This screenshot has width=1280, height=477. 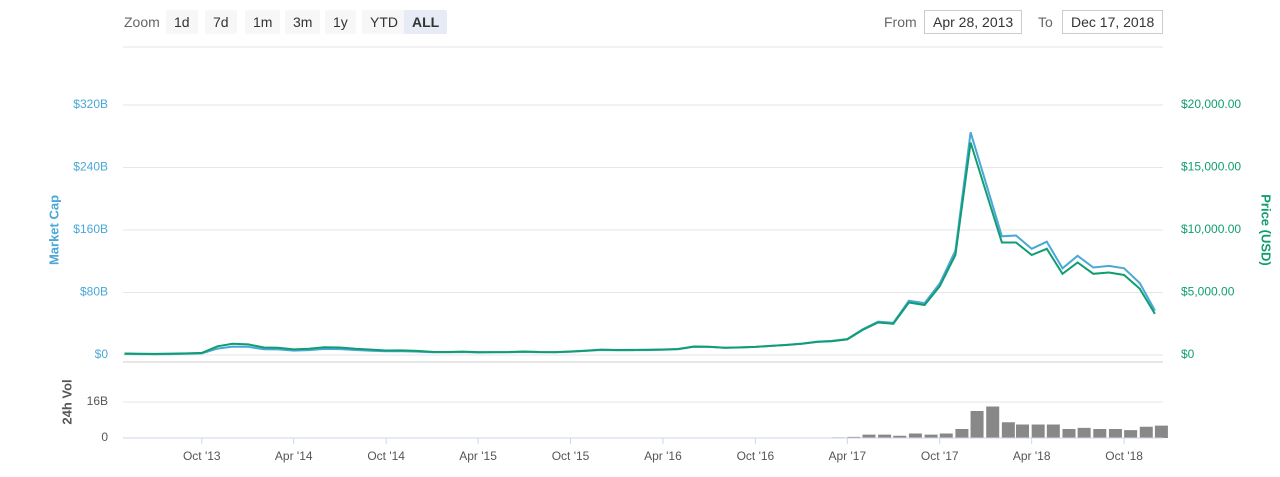 What do you see at coordinates (221, 22) in the screenshot?
I see `zoom-button: 7d` at bounding box center [221, 22].